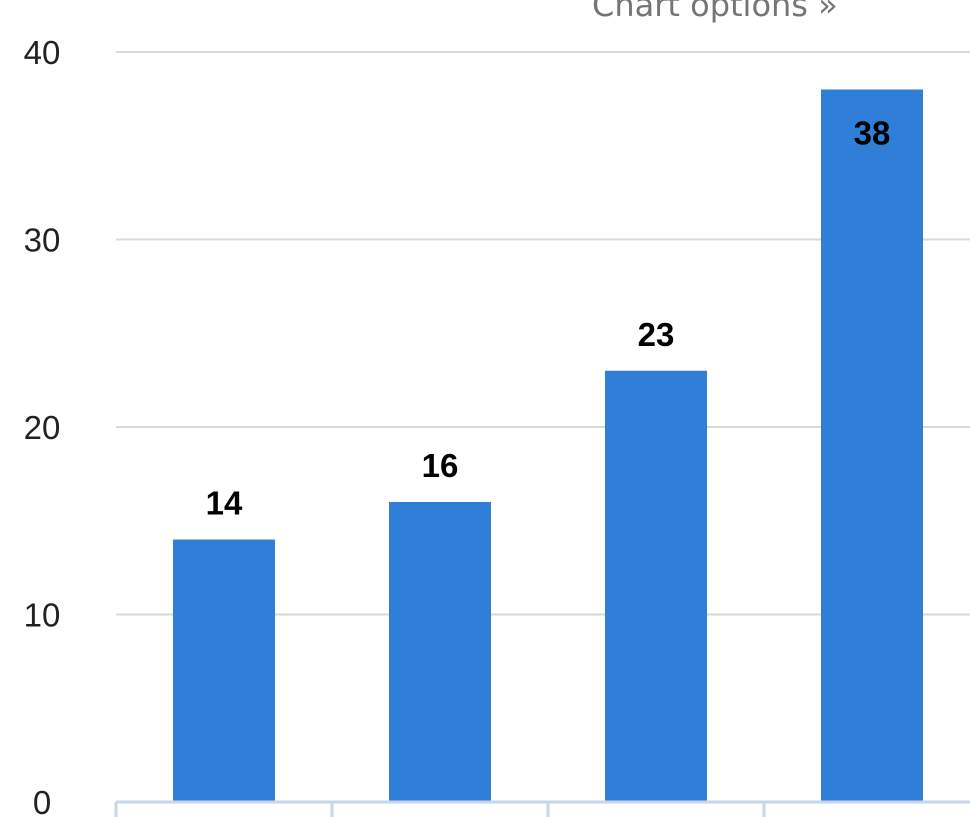  I want to click on y-tick-label: 10, so click(42, 615).